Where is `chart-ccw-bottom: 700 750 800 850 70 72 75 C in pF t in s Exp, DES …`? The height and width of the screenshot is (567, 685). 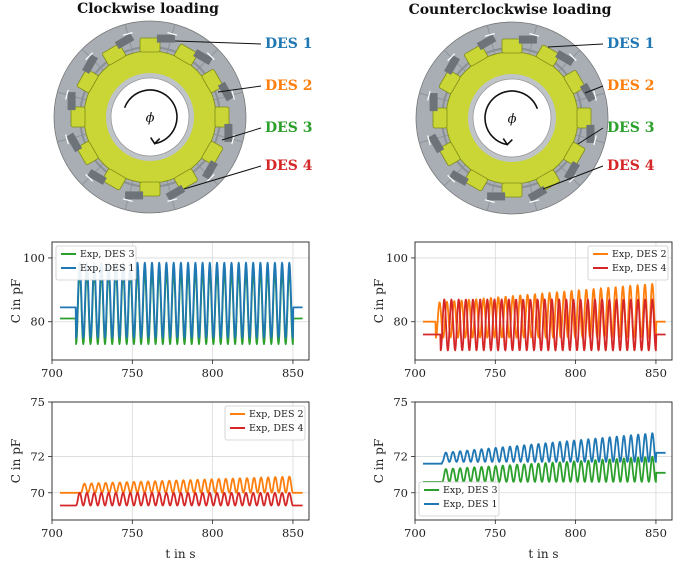
chart-ccw-bottom: 700 750 800 850 70 72 75 C in pF t in s Exp, DES … is located at coordinates (522, 478).